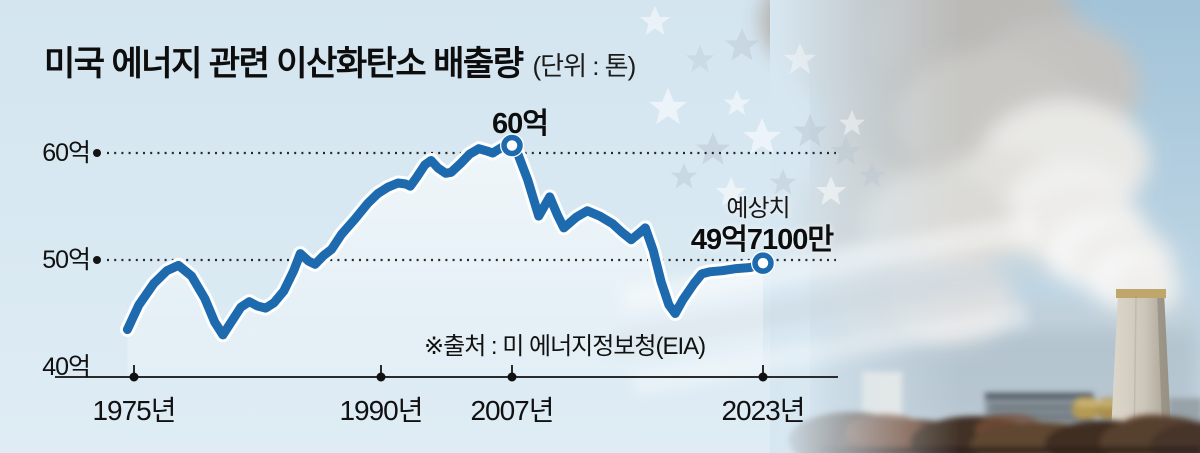  What do you see at coordinates (1141, 371) in the screenshot?
I see `smokestack-chimney` at bounding box center [1141, 371].